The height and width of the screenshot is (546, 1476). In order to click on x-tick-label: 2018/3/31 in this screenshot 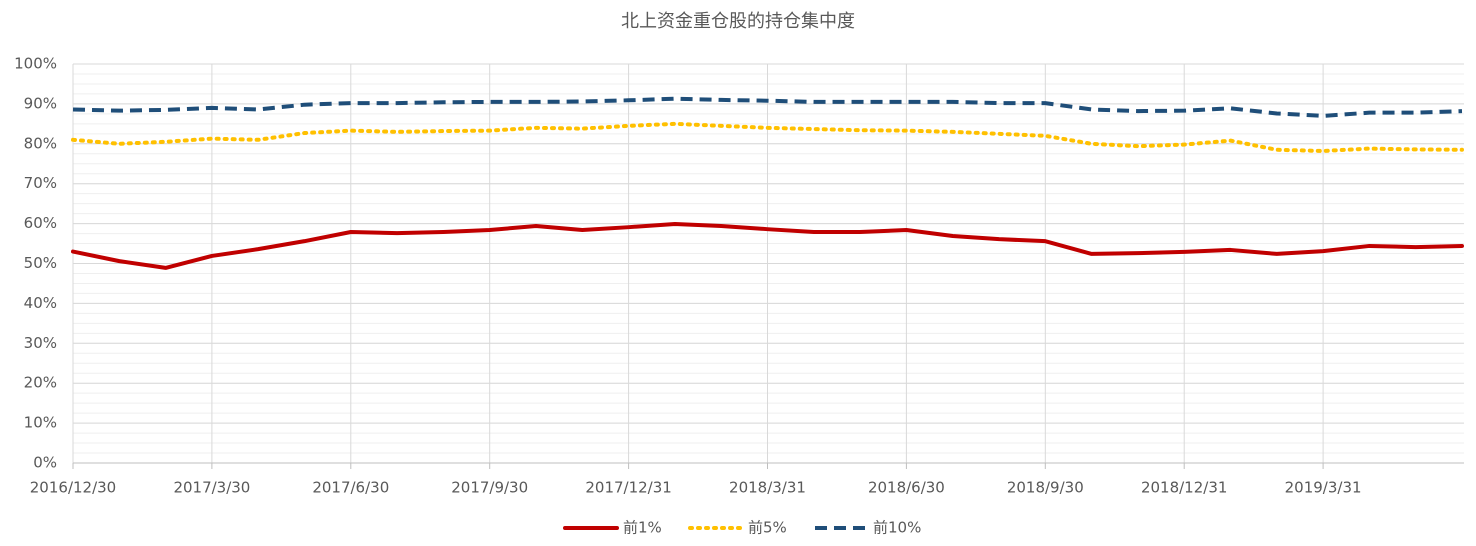, I will do `click(767, 488)`.